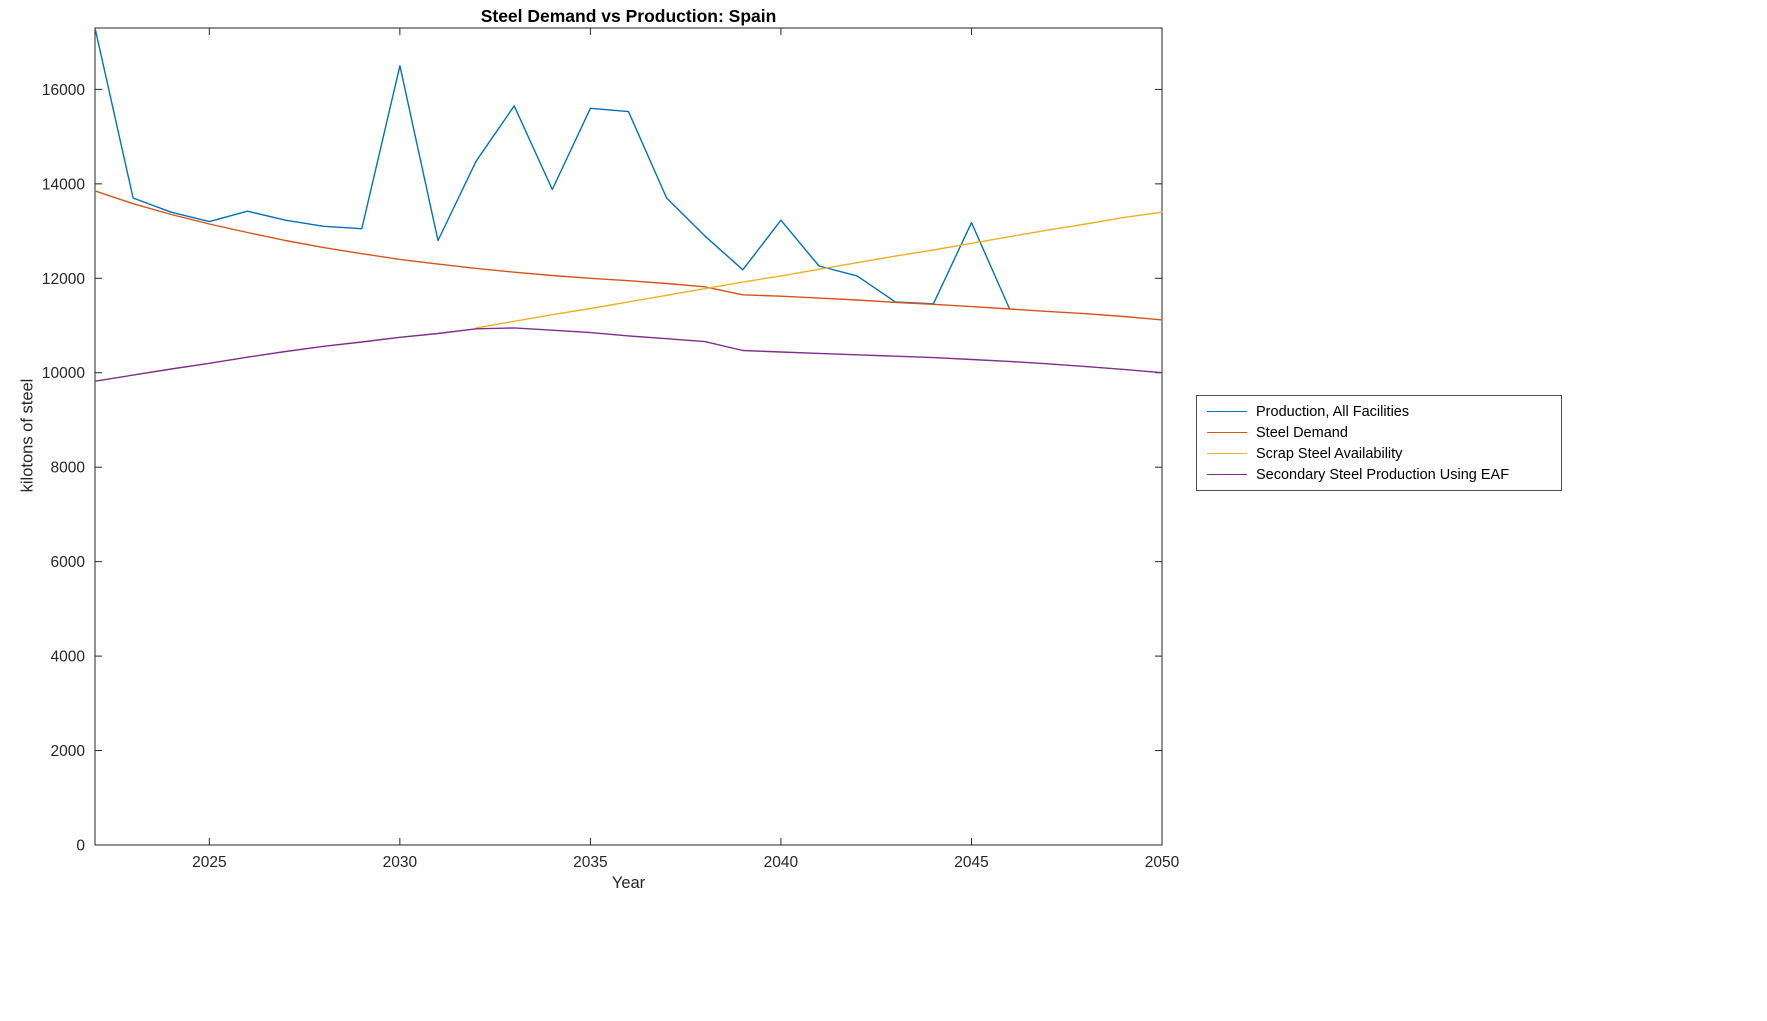 The height and width of the screenshot is (1021, 1767). Describe the element at coordinates (63, 184) in the screenshot. I see `y-tick-label: 14000` at that location.